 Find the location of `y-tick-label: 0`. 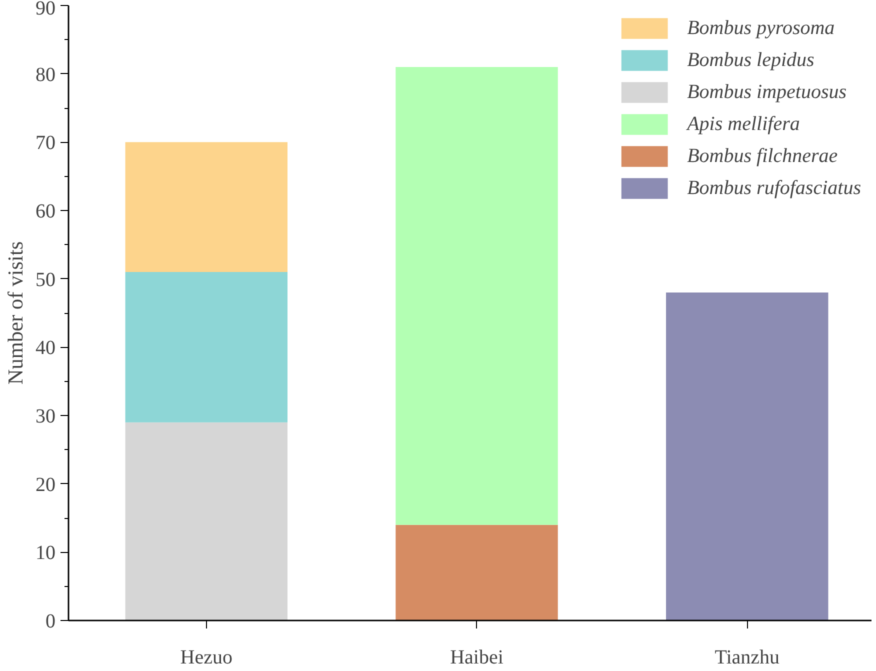

y-tick-label: 0 is located at coordinates (51, 621).